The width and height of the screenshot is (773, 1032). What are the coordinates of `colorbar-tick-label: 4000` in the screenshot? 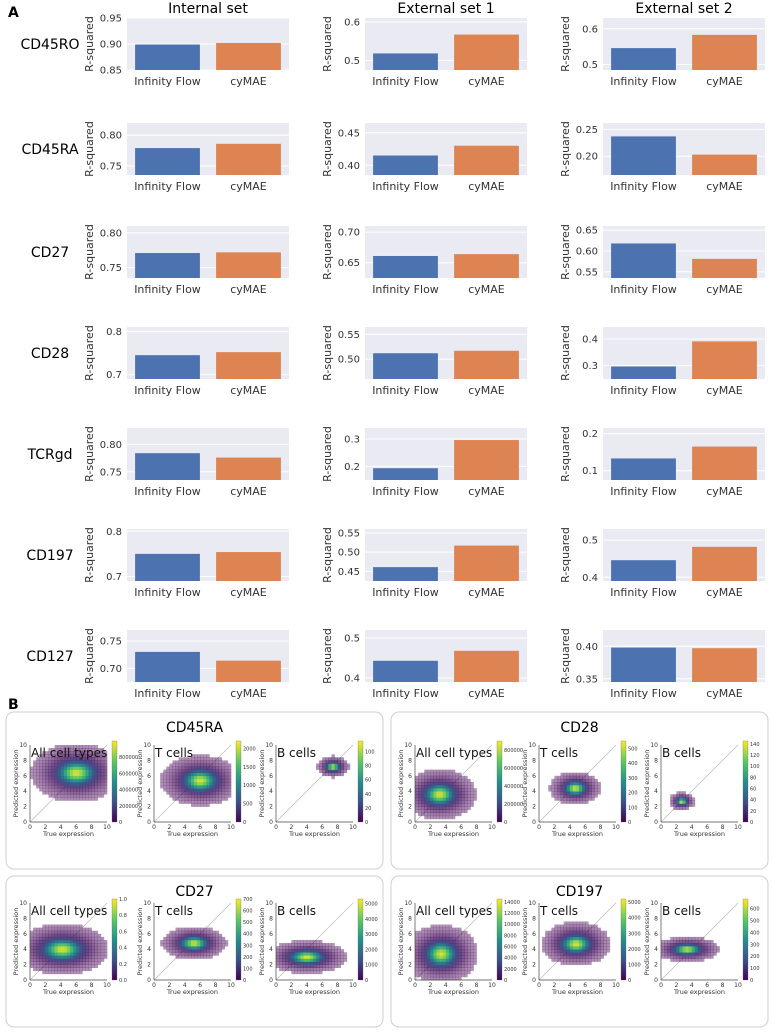 It's located at (371, 920).